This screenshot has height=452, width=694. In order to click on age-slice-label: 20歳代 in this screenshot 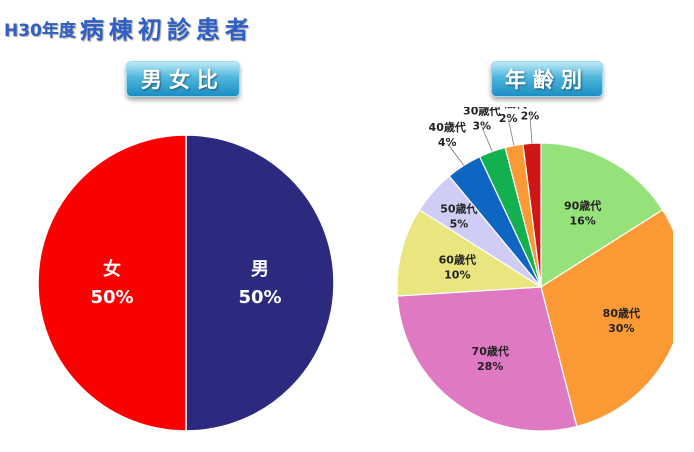, I will do `click(508, 108)`.